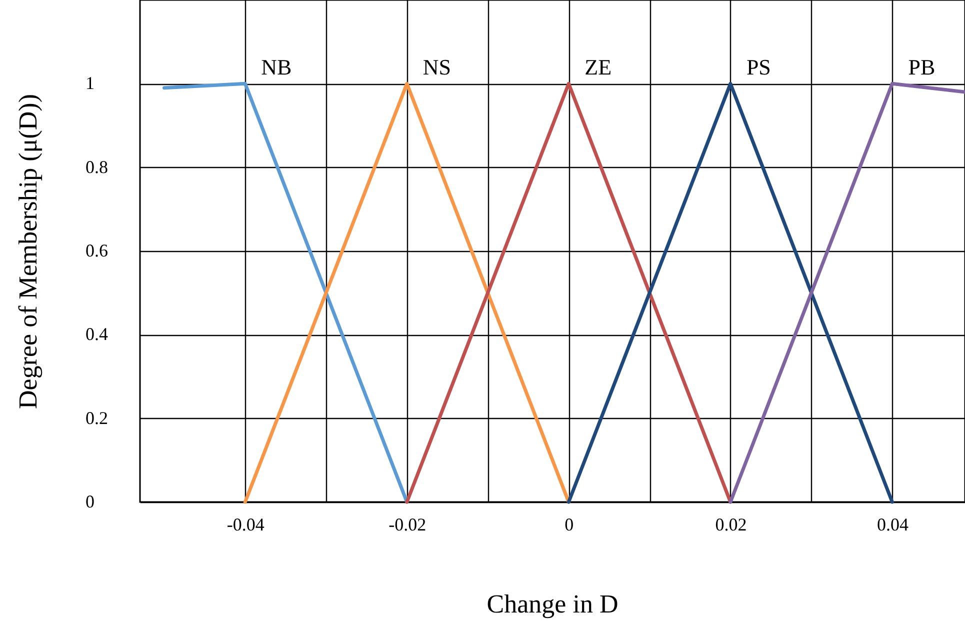 Image resolution: width=965 pixels, height=628 pixels. What do you see at coordinates (90, 83) in the screenshot?
I see `y-tick-label: 1` at bounding box center [90, 83].